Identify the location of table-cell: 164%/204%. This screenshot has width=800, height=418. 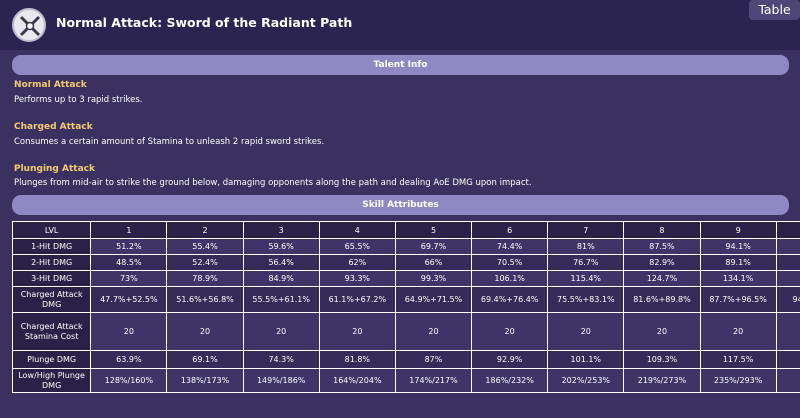
(357, 380).